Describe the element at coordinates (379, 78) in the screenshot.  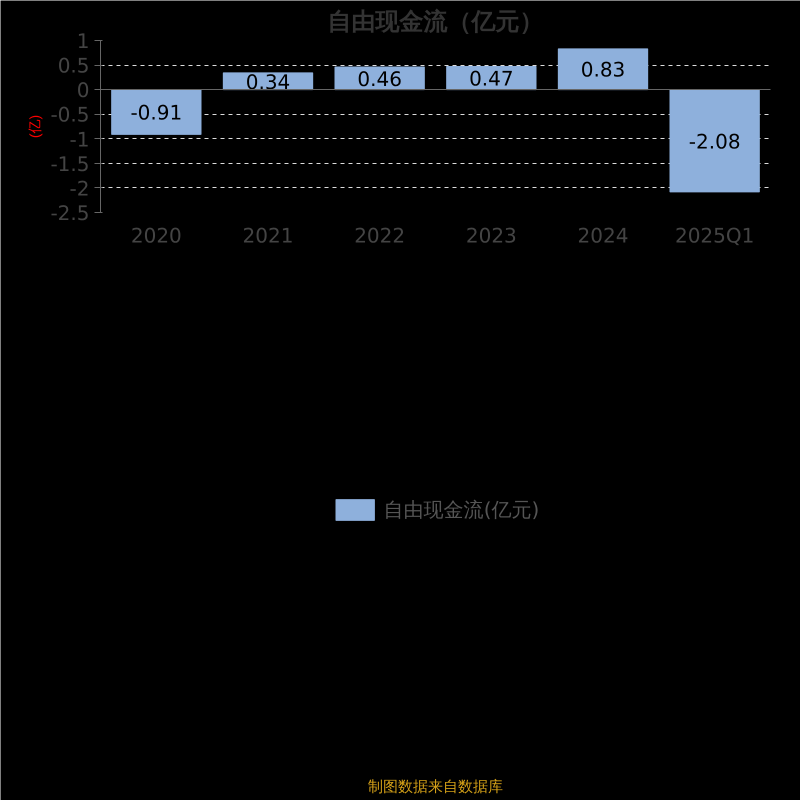
I see `data-label: 0.46` at that location.